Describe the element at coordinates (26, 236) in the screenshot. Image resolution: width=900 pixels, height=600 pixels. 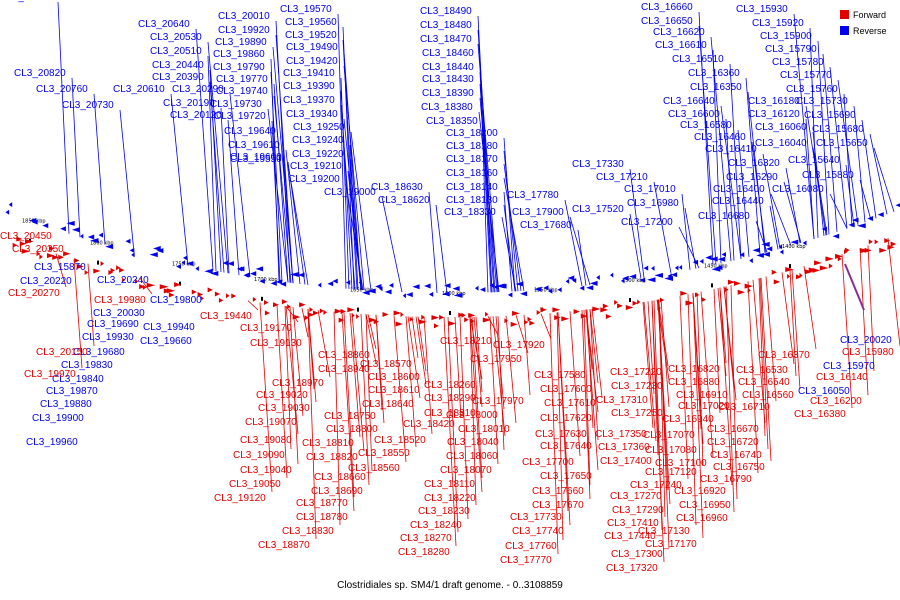
I see `forward-gene-label: CL3_20450` at that location.